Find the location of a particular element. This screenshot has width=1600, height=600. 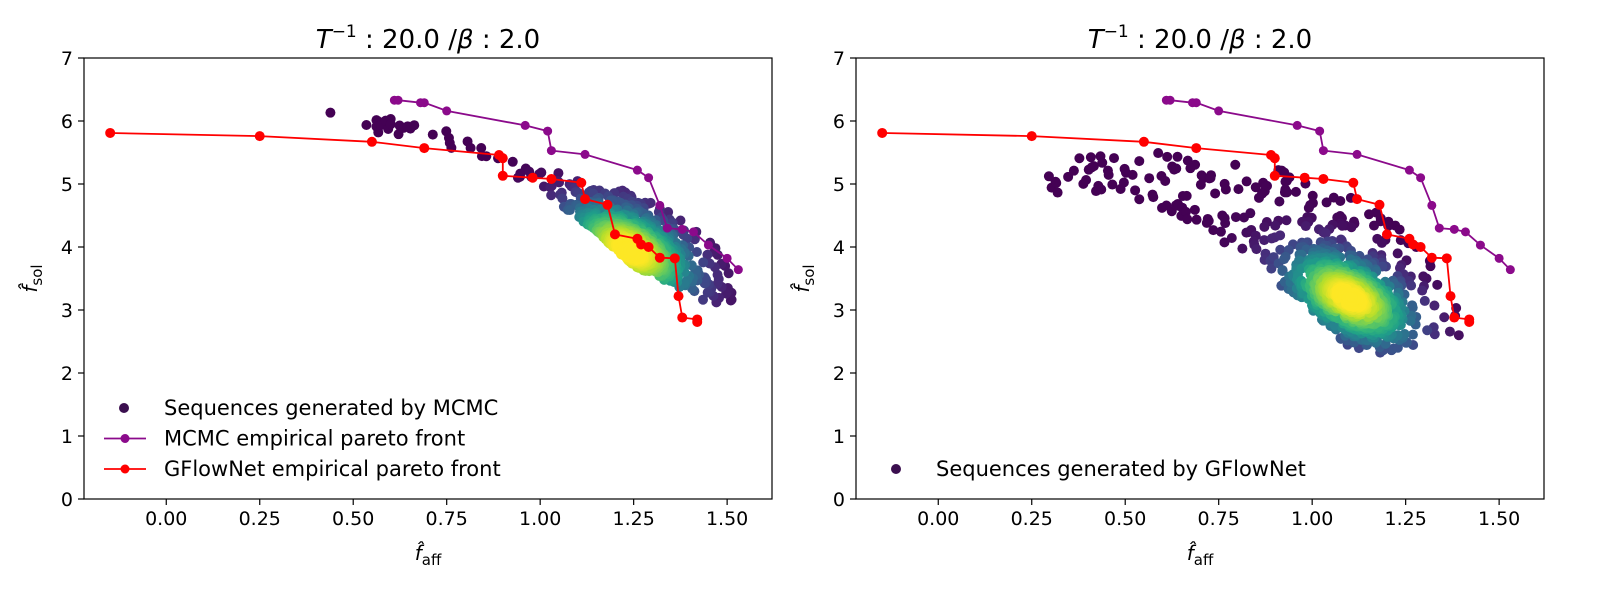

pareto-front-mcmc is located at coordinates (1338, 185).